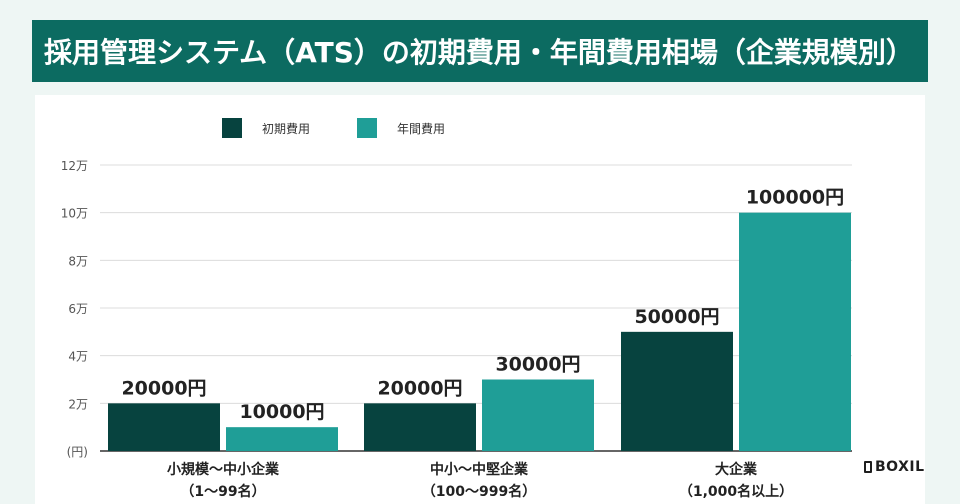  Describe the element at coordinates (795, 198) in the screenshot. I see `data-label: 100000円` at that location.